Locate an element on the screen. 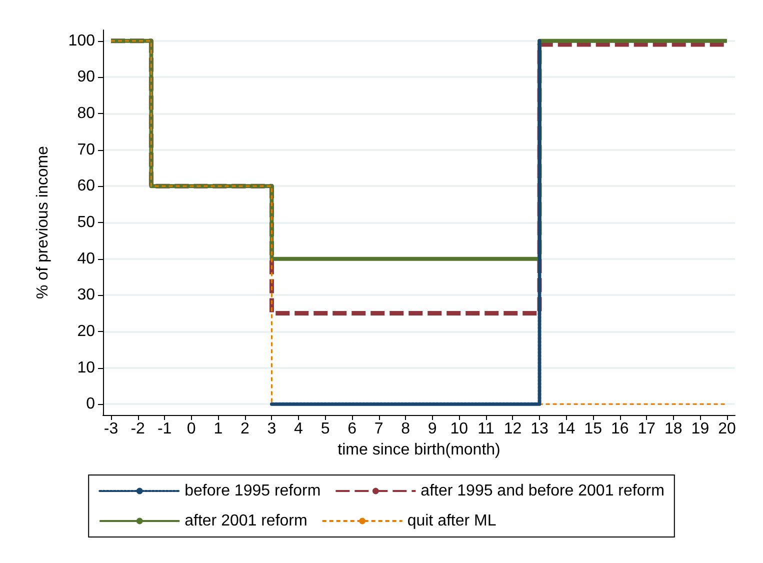  x-tick-label: 17 is located at coordinates (647, 429).